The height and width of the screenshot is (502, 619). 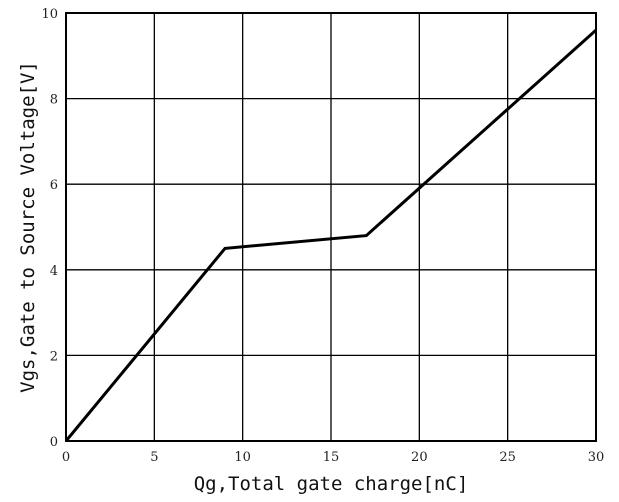 I want to click on y-axis-label: Vgs,Gate to Source Voltage[V], so click(x=28, y=227).